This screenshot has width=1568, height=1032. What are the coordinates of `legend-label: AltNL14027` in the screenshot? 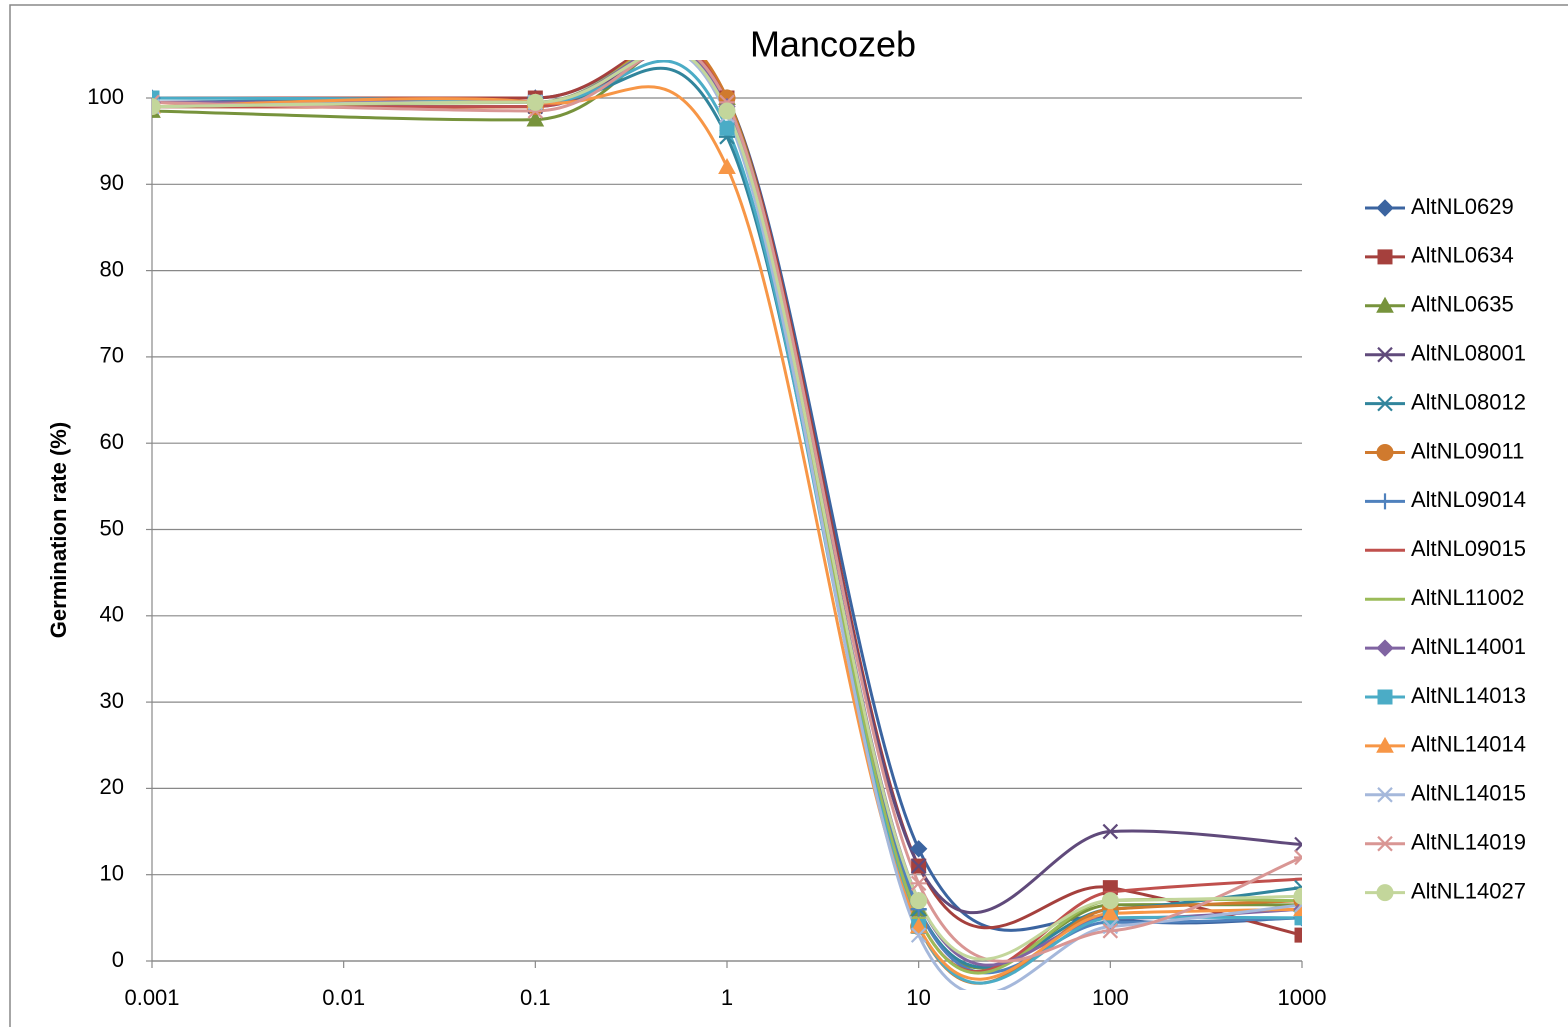 It's located at (1468, 890).